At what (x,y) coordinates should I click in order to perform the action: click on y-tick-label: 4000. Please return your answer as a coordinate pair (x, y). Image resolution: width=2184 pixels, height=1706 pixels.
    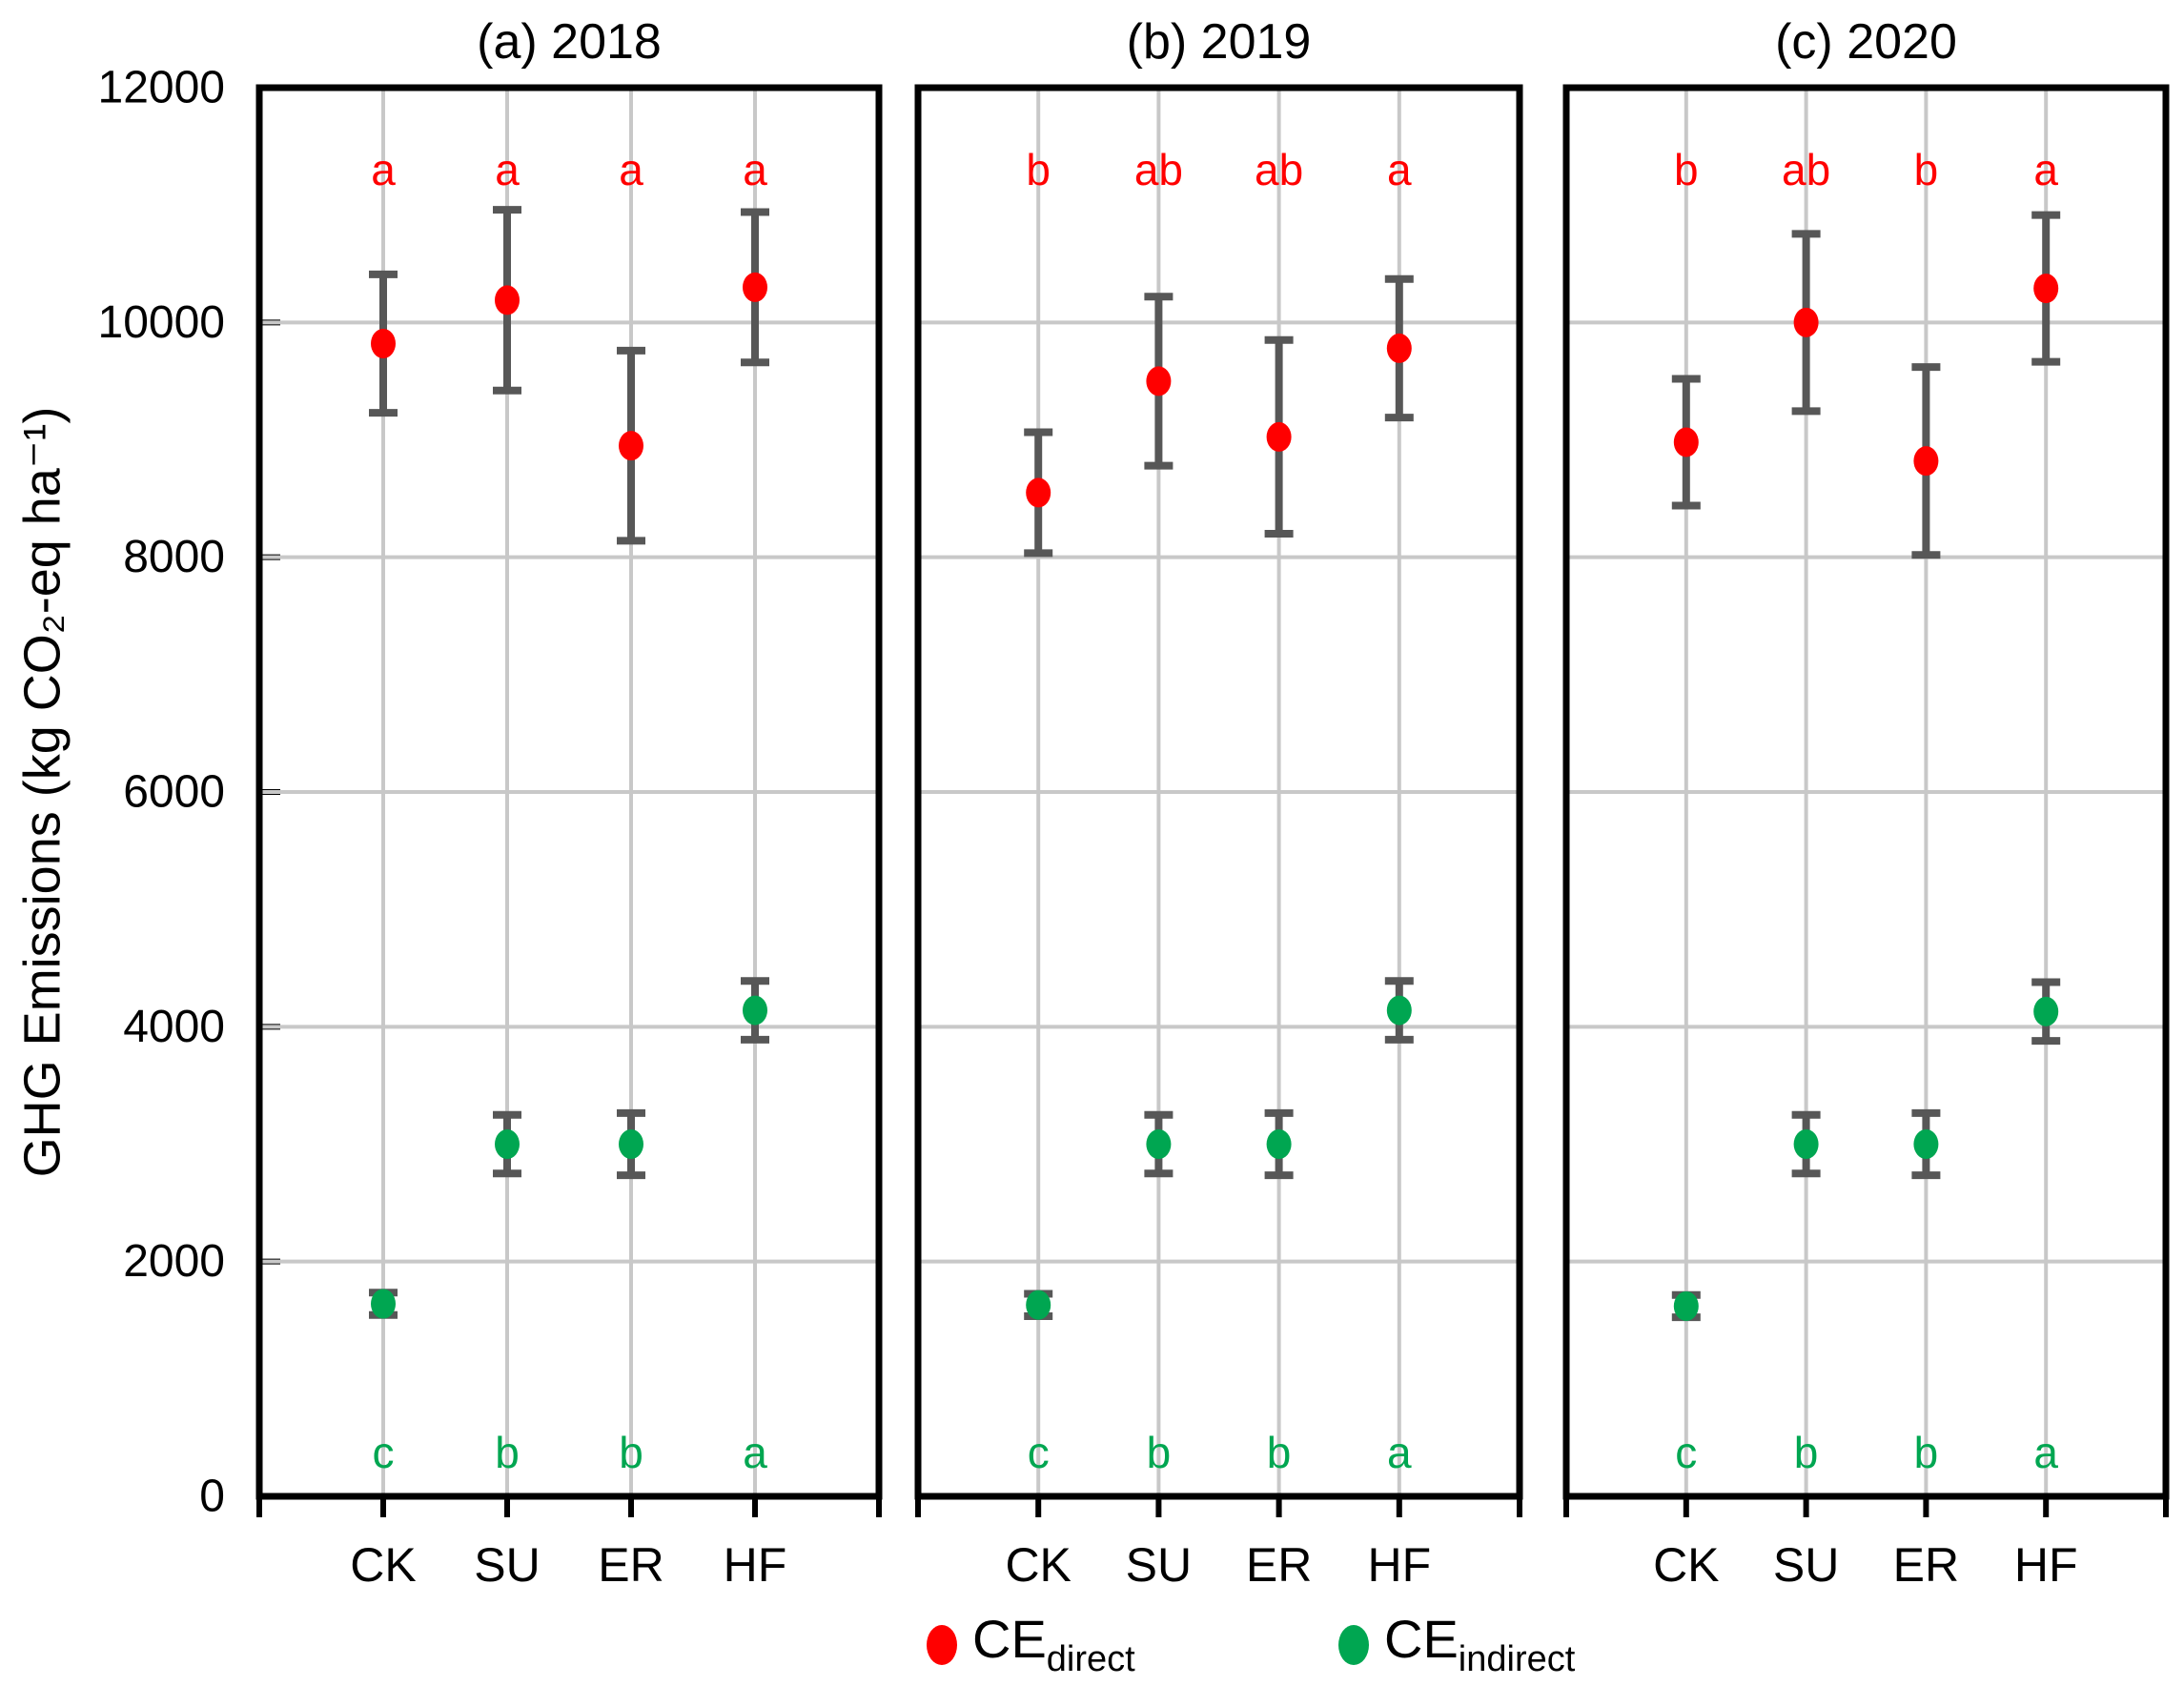
    Looking at the image, I should click on (174, 1027).